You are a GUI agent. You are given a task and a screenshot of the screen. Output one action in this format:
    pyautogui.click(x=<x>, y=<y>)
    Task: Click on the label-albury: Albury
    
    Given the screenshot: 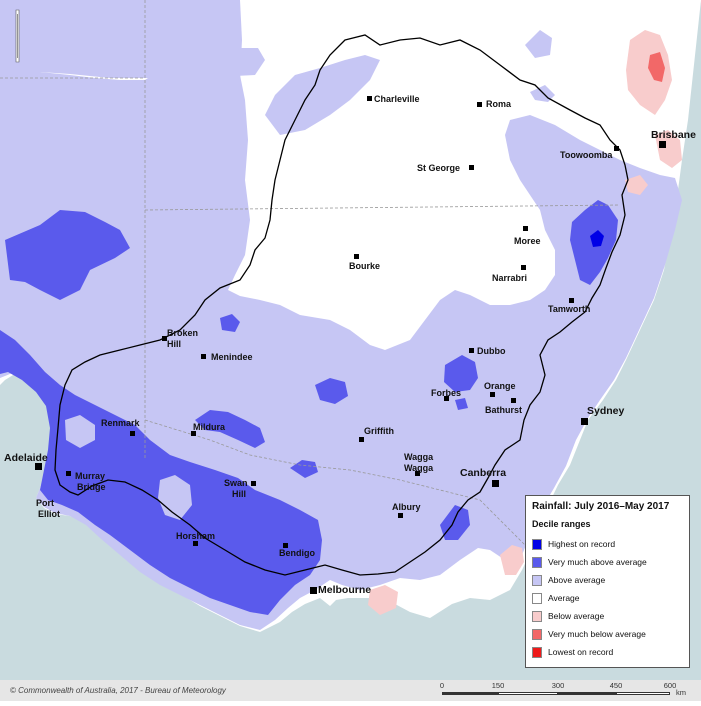 What is the action you would take?
    pyautogui.click(x=406, y=507)
    